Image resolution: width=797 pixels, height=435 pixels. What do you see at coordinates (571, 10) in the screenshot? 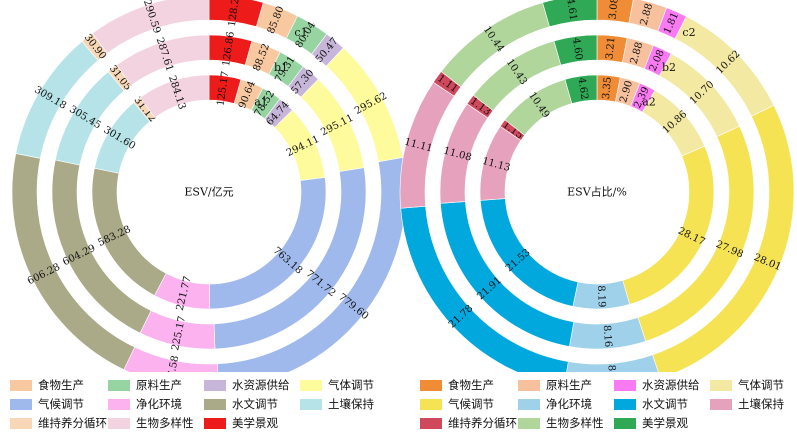
I see `segment-label: 4.61` at bounding box center [571, 10].